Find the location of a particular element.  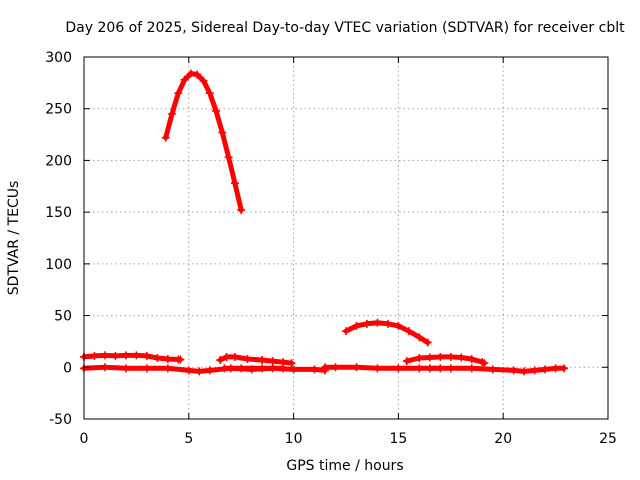

series-sat-b is located at coordinates (132, 357).